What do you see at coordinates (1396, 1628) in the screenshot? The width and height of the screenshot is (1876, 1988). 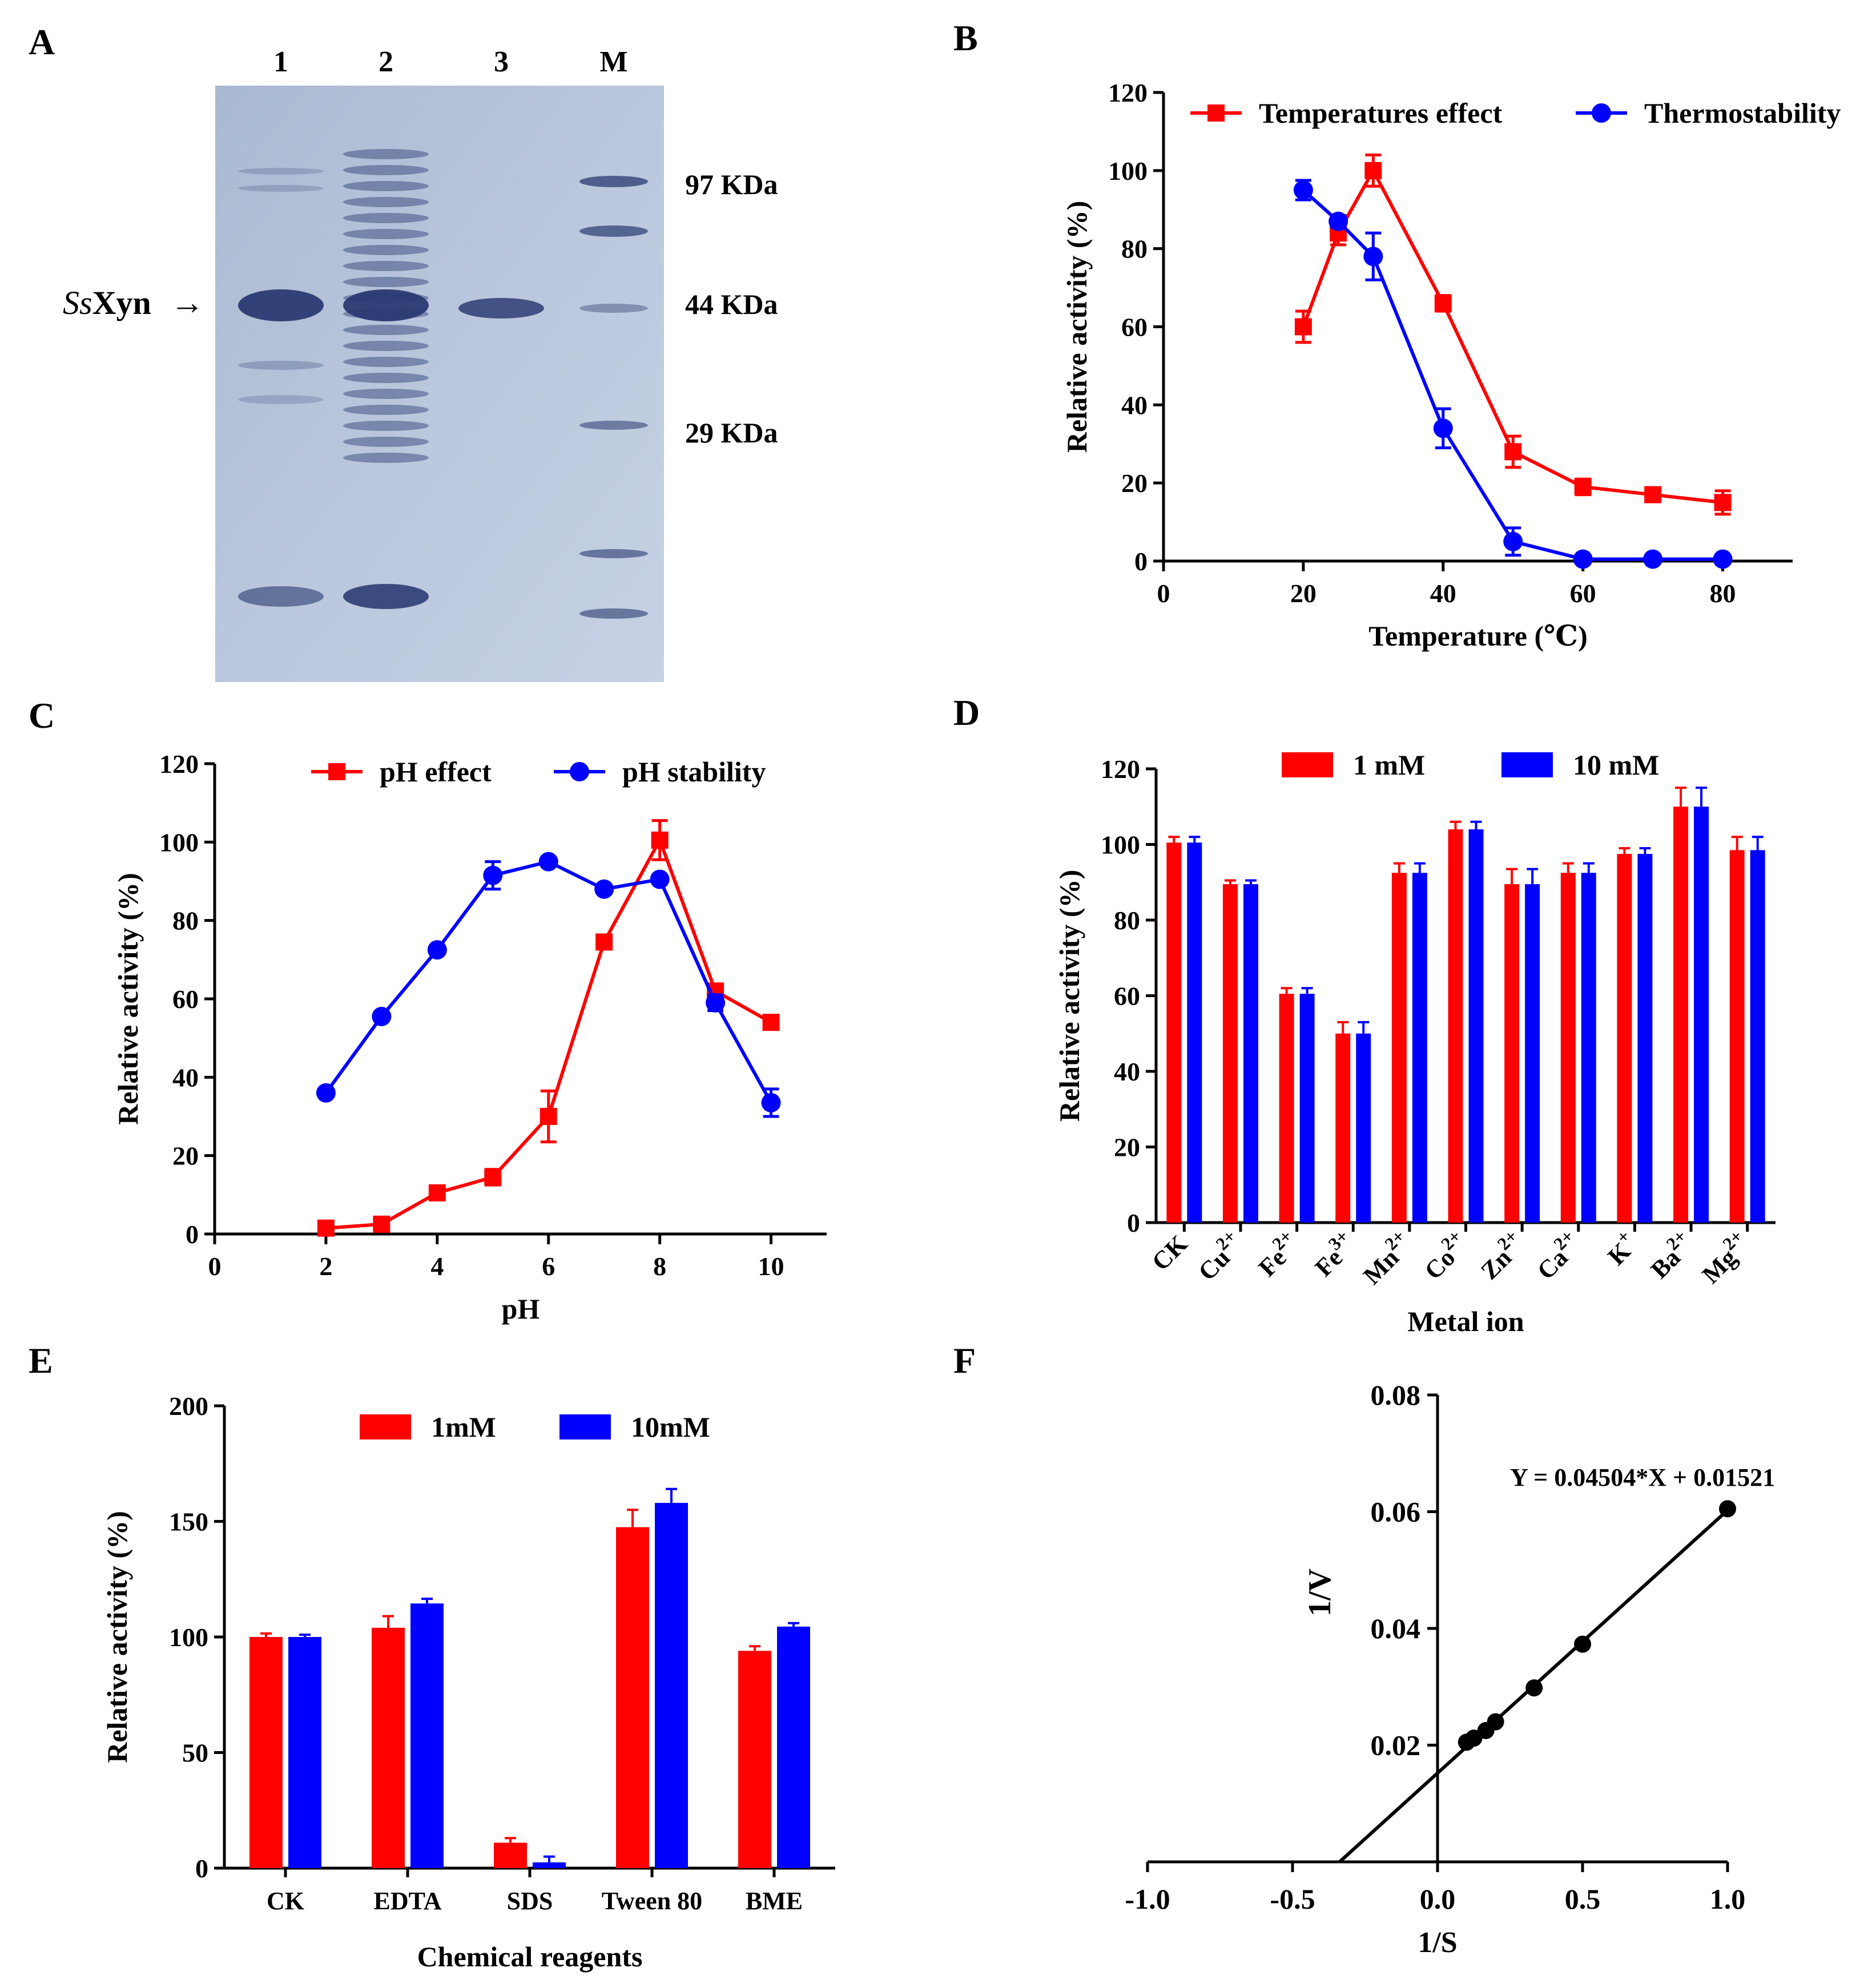 I see `y-tick-label: 0.04` at bounding box center [1396, 1628].